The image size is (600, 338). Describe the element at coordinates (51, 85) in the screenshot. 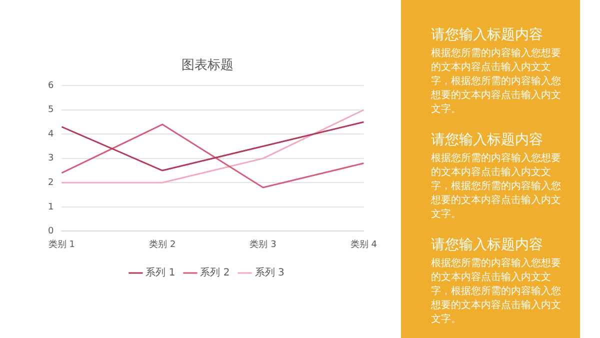

I see `y-tick-label: 6` at that location.